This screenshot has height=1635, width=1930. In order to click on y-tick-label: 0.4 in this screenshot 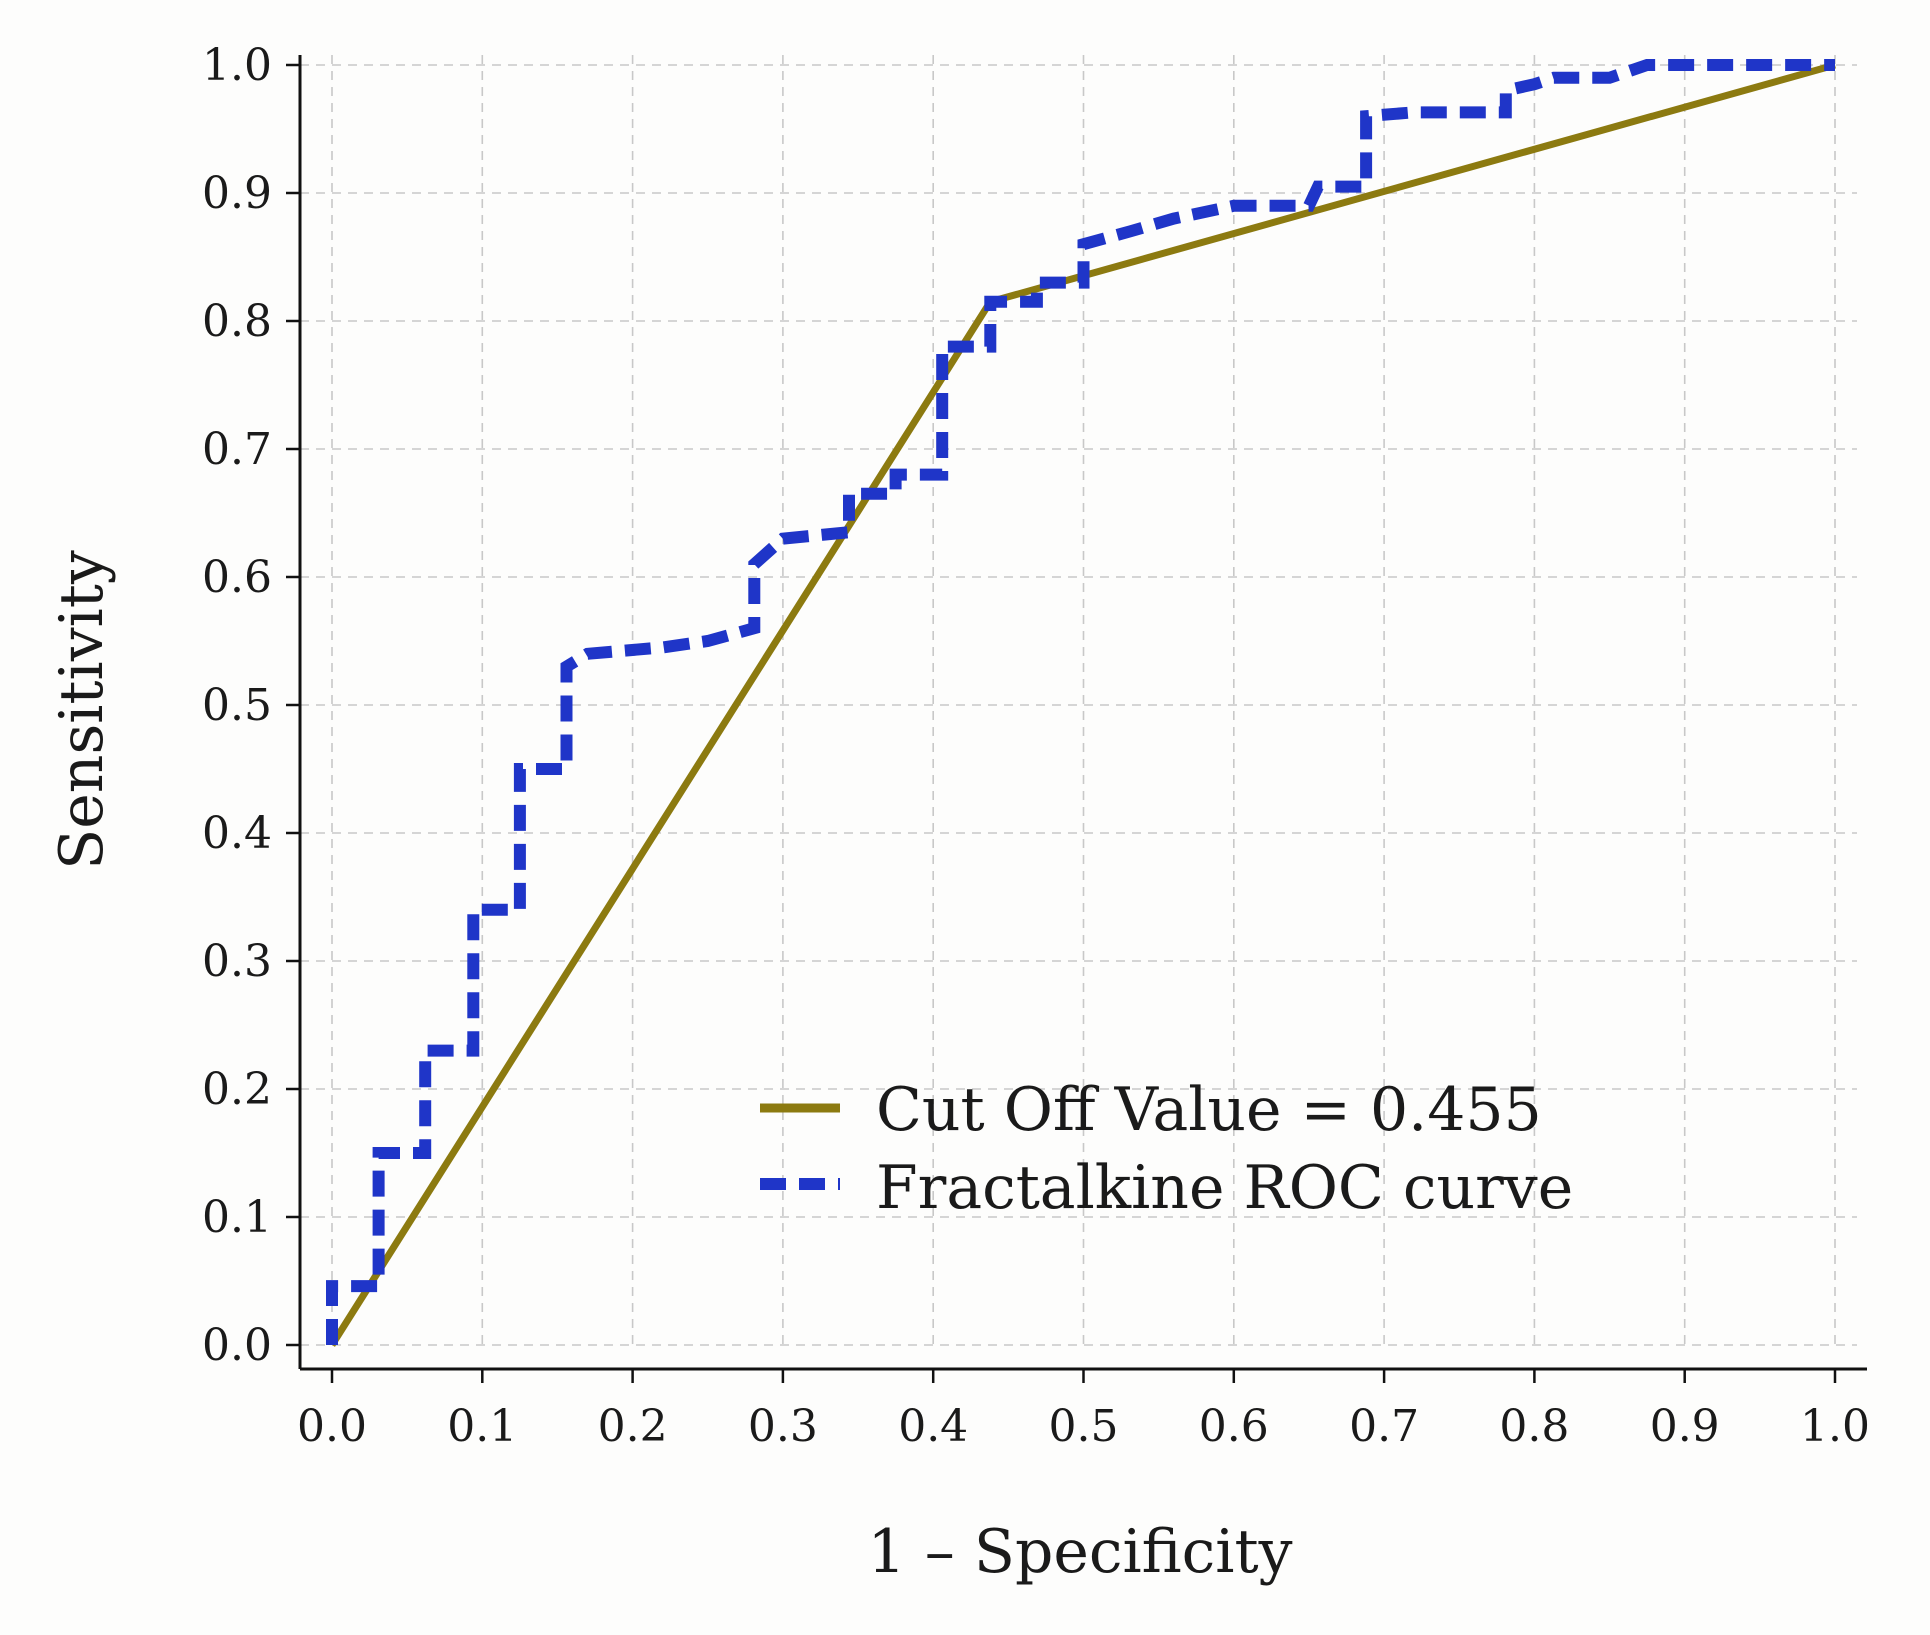, I will do `click(237, 833)`.